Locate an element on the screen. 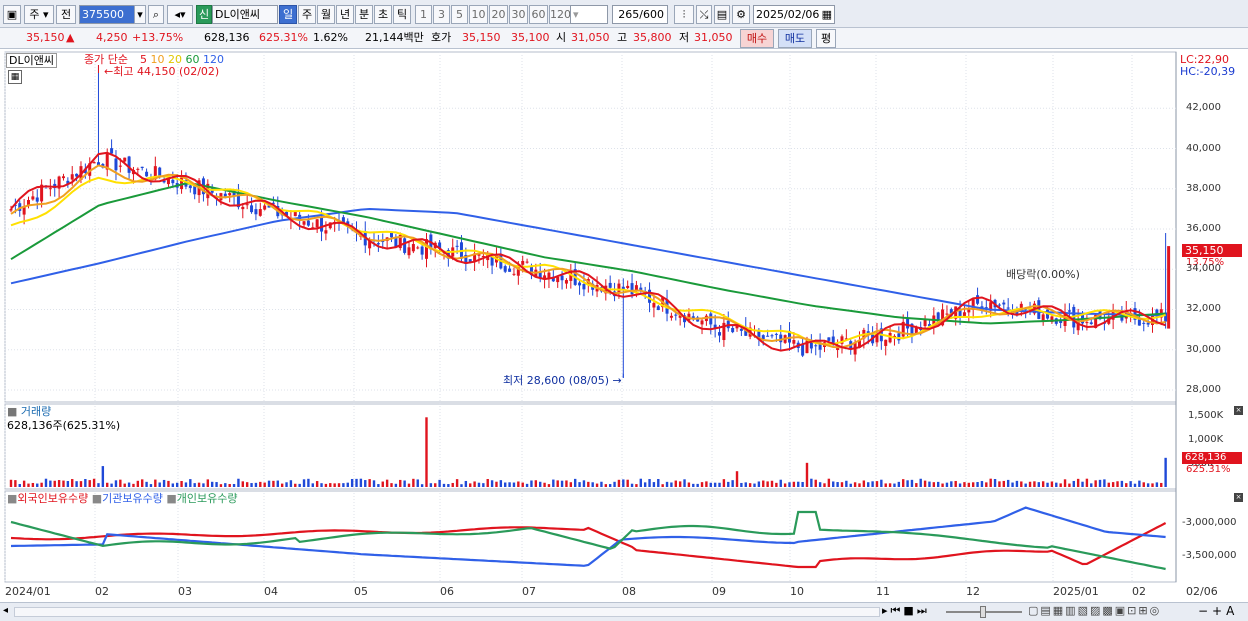 This screenshot has width=1248, height=621. playback-controls: ▸⏮■⏭ is located at coordinates (906, 610).